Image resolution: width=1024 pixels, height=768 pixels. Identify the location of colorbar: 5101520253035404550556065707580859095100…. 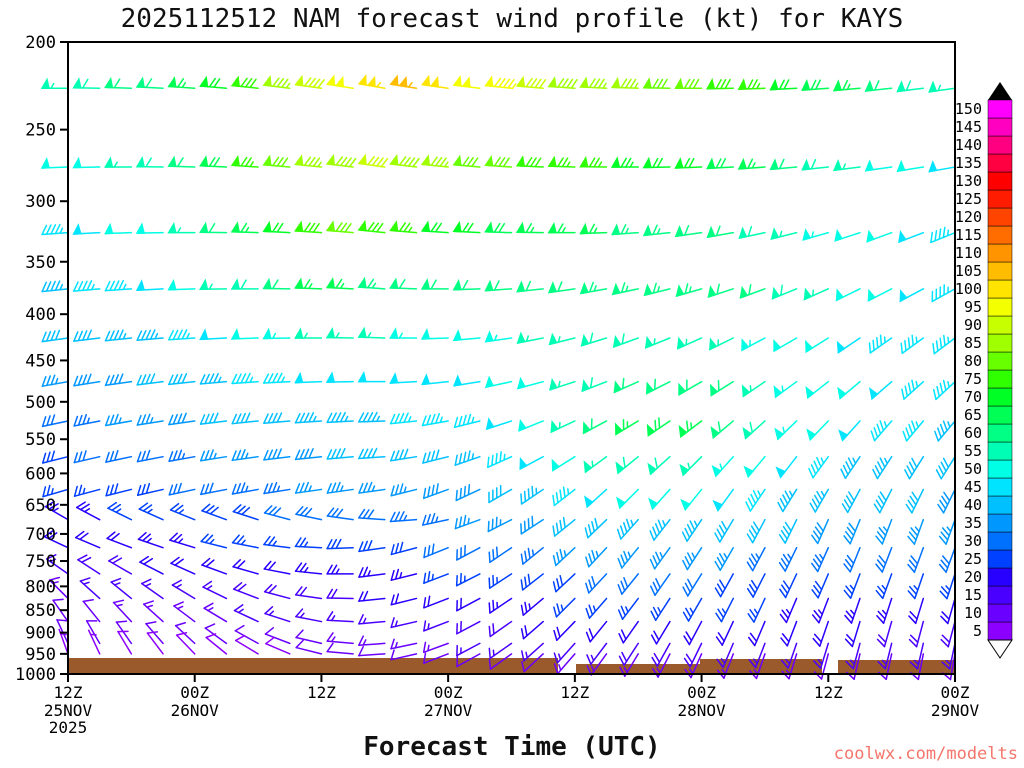
(984, 370).